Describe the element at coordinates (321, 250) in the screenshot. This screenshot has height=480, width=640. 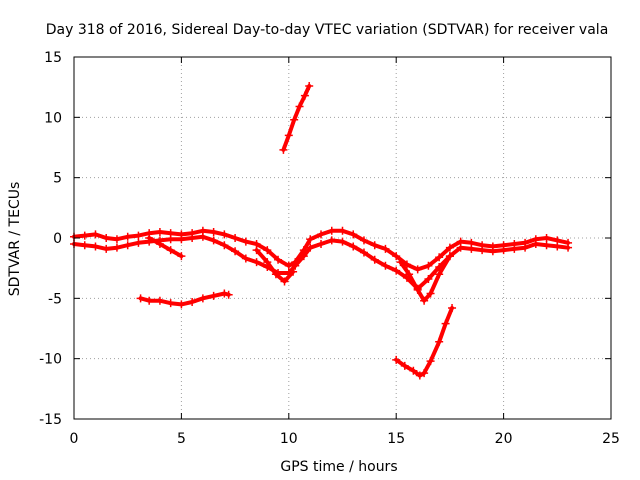
I see `series-band-main-upper` at that location.